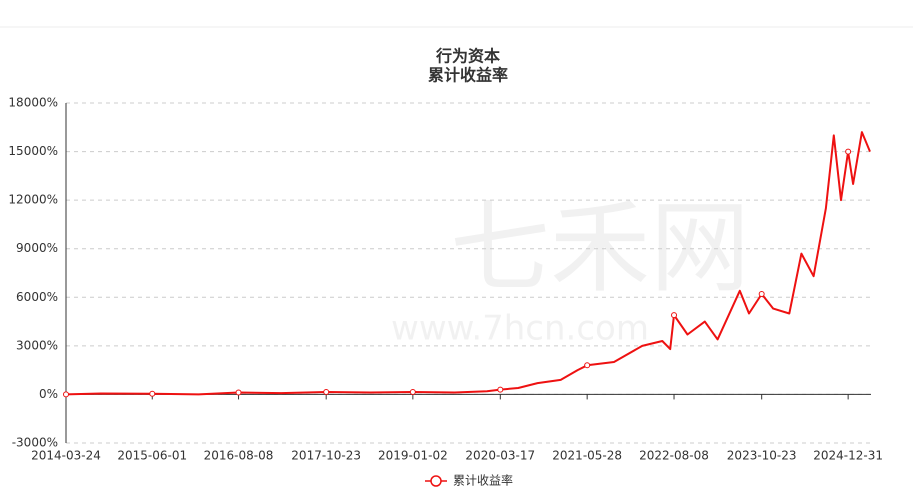 Image resolution: width=913 pixels, height=492 pixels. What do you see at coordinates (500, 456) in the screenshot?
I see `x-tick-label: 2020-03-17` at bounding box center [500, 456].